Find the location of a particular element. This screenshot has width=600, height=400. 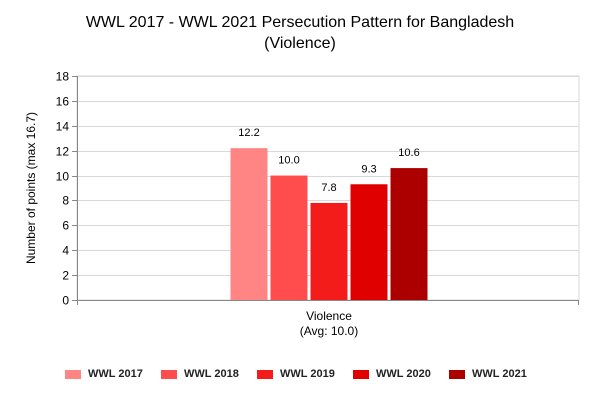

chart-title-line-2: (Violence) is located at coordinates (300, 43).